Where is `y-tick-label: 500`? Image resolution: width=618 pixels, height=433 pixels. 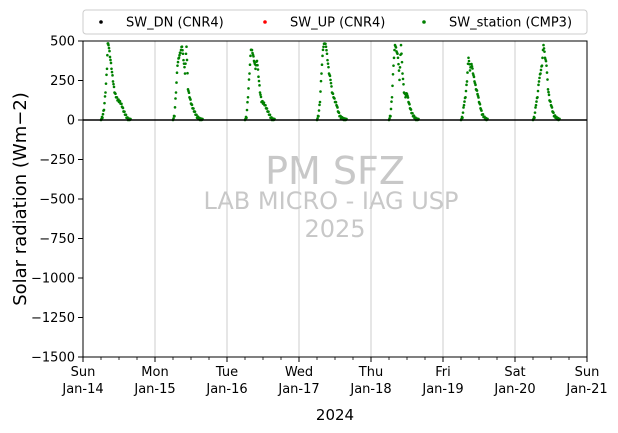 y-tick-label: 500 is located at coordinates (62, 42).